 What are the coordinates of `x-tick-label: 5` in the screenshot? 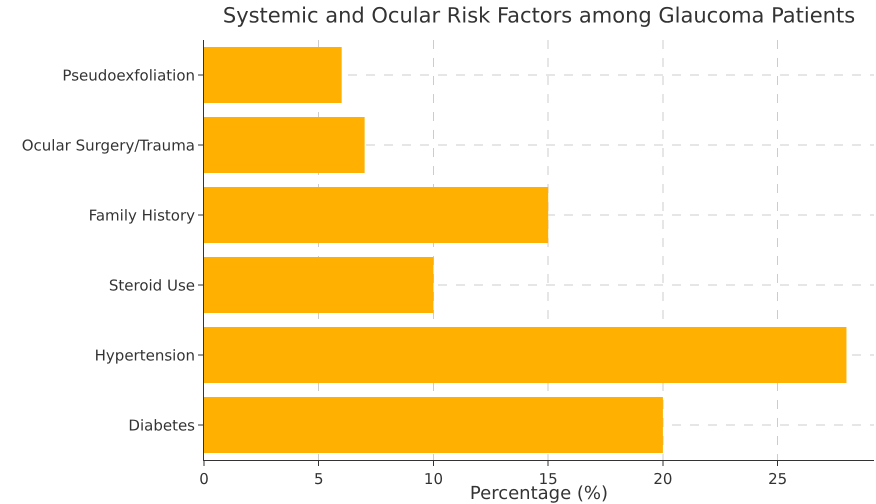 It's located at (319, 479).